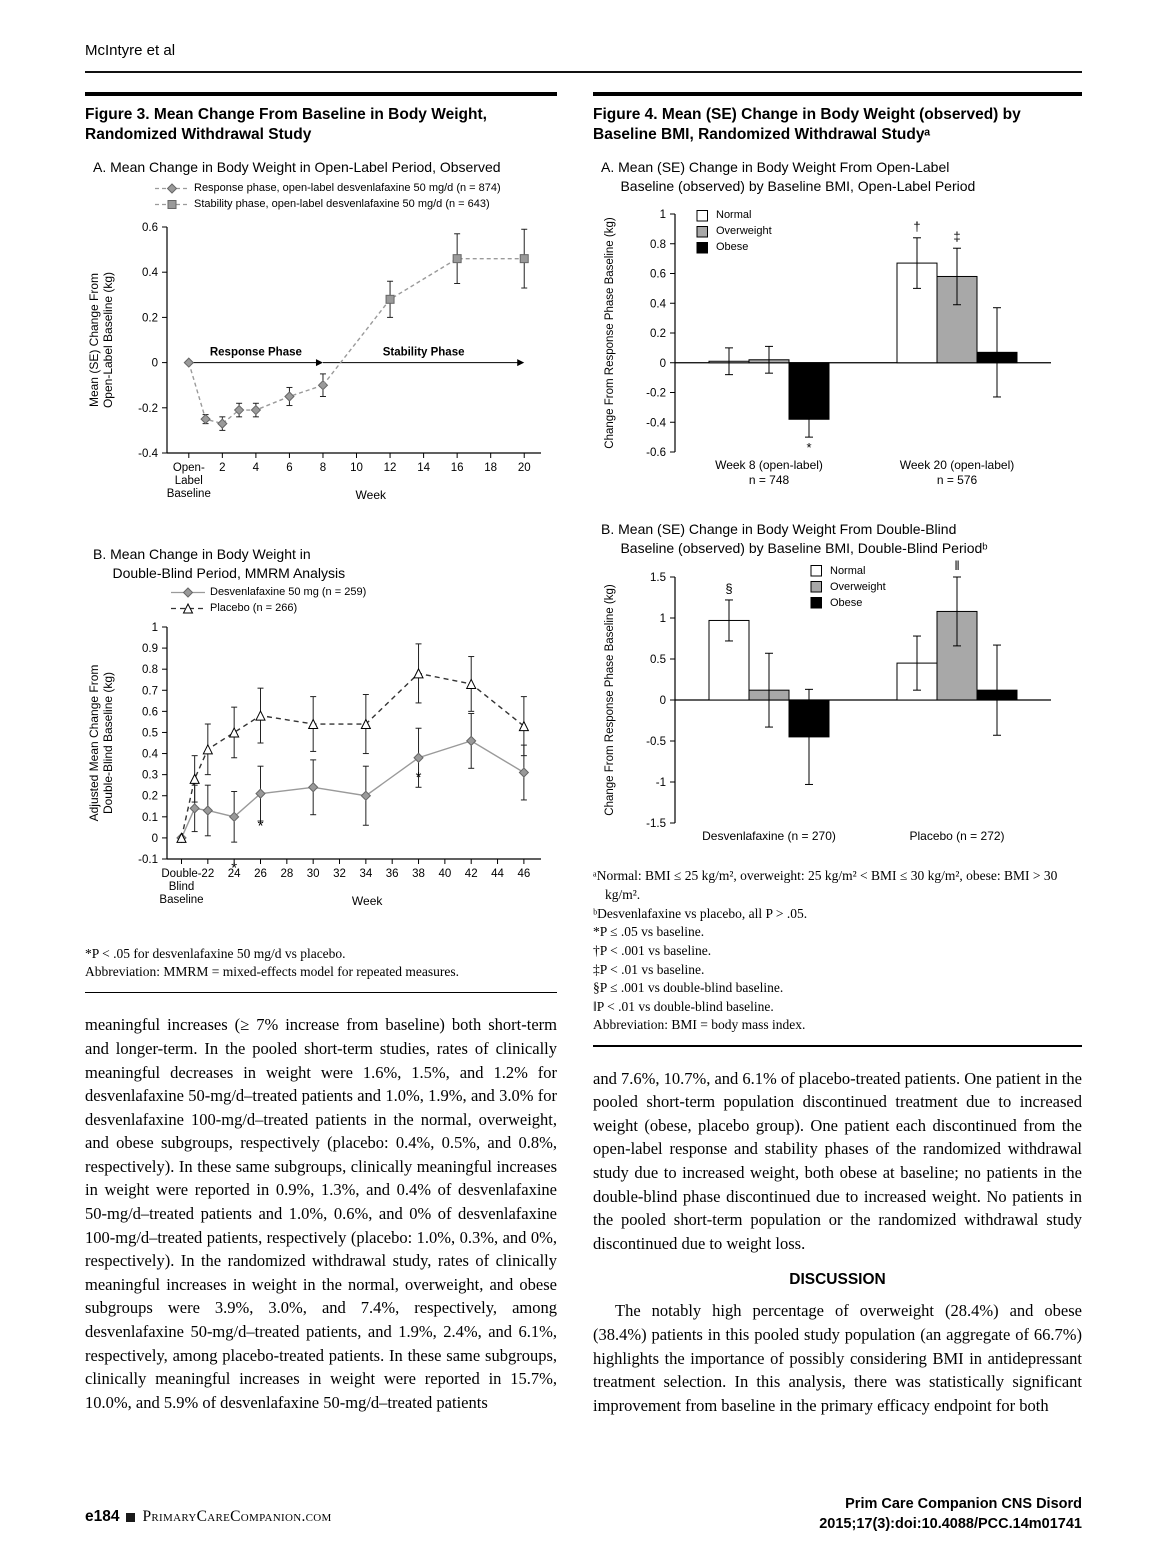  I want to click on svg-text: -0.5, so click(656, 742).